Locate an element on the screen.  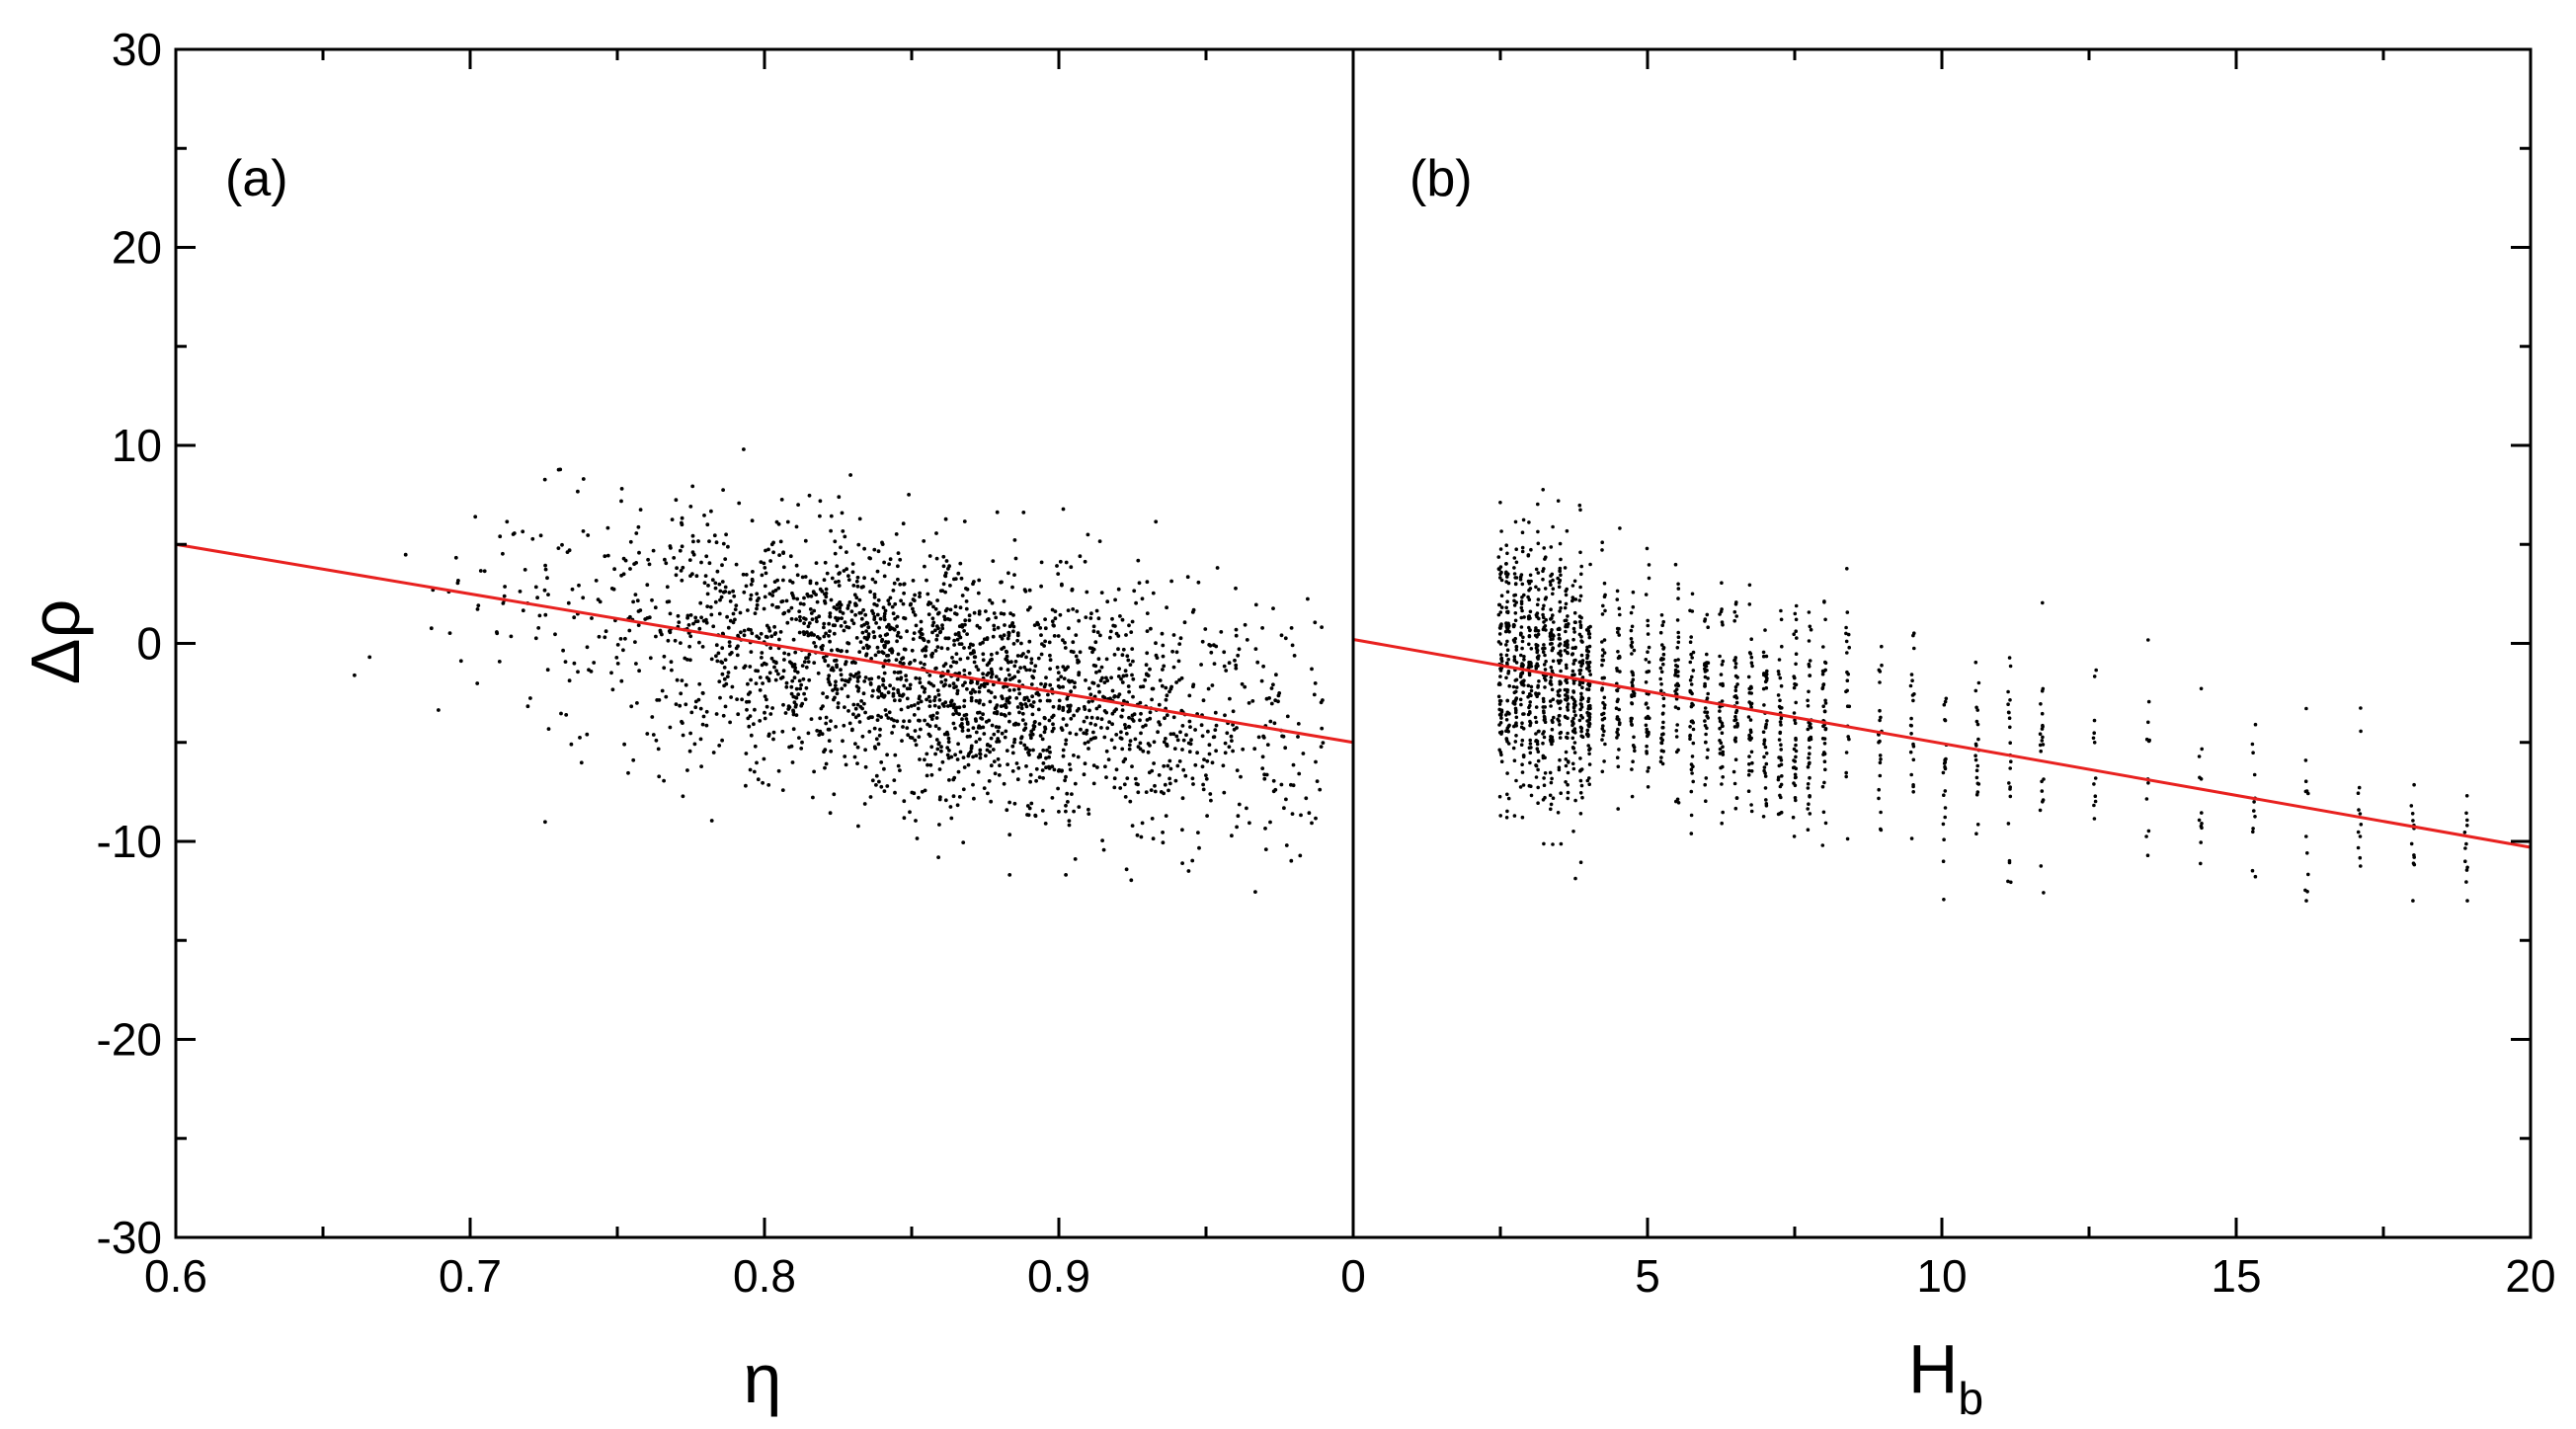
y-tick-label: 20 is located at coordinates (137, 248).